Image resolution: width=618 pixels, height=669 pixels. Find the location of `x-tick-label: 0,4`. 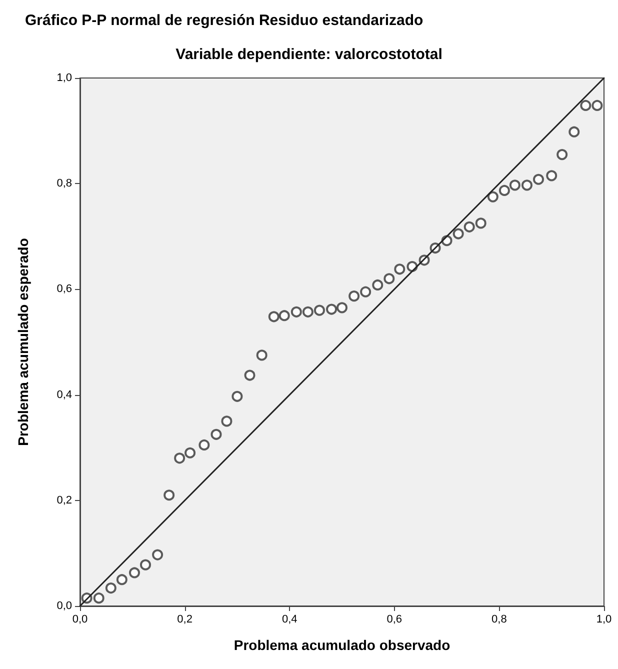

x-tick-label: 0,4 is located at coordinates (290, 620).